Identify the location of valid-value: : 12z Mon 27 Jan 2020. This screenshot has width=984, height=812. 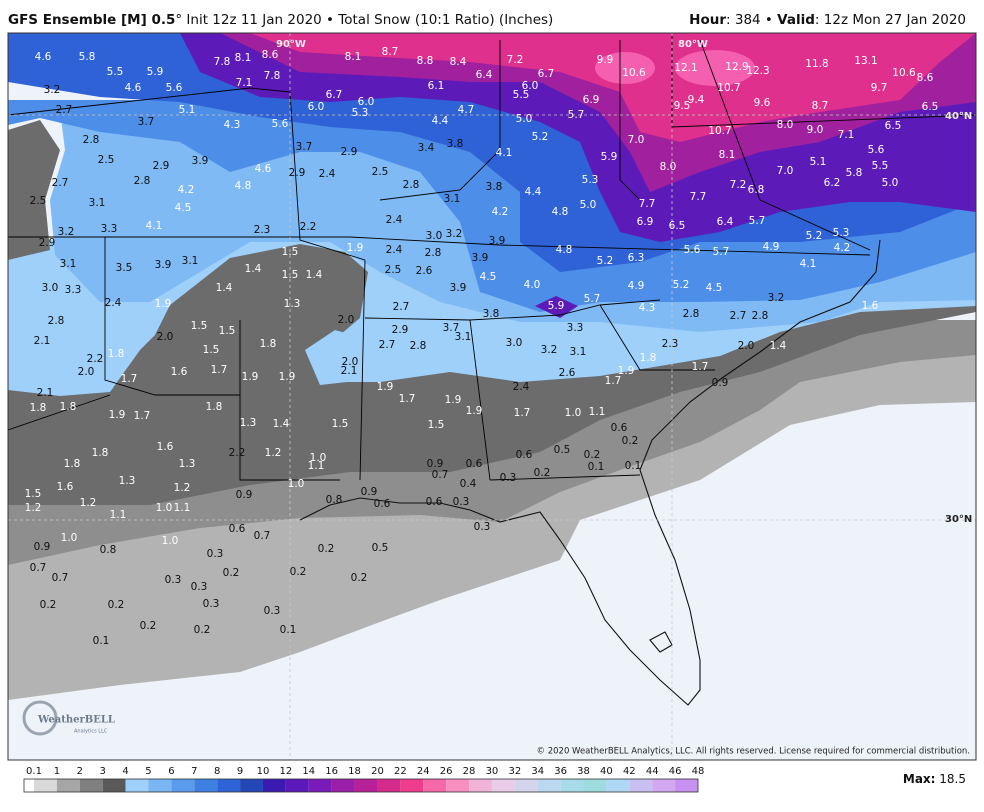
(890, 20).